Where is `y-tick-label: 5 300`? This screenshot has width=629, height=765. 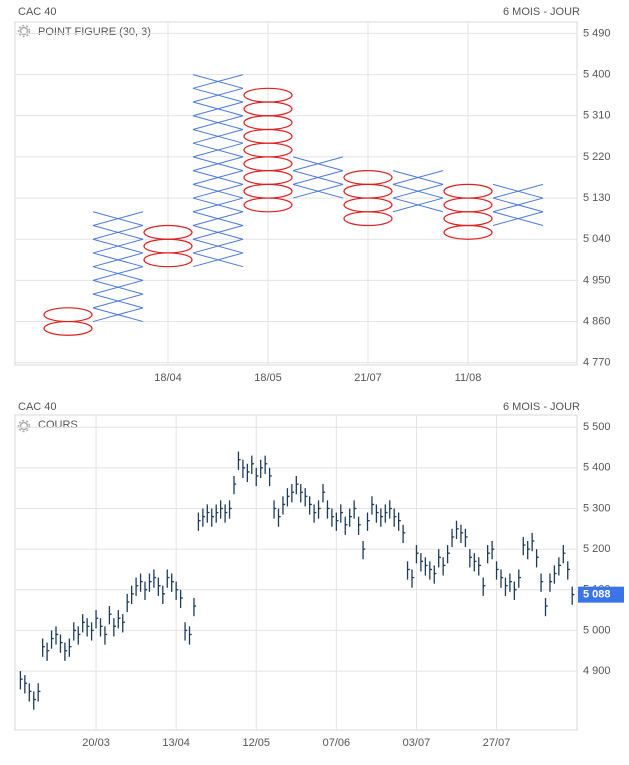
y-tick-label: 5 300 is located at coordinates (597, 508).